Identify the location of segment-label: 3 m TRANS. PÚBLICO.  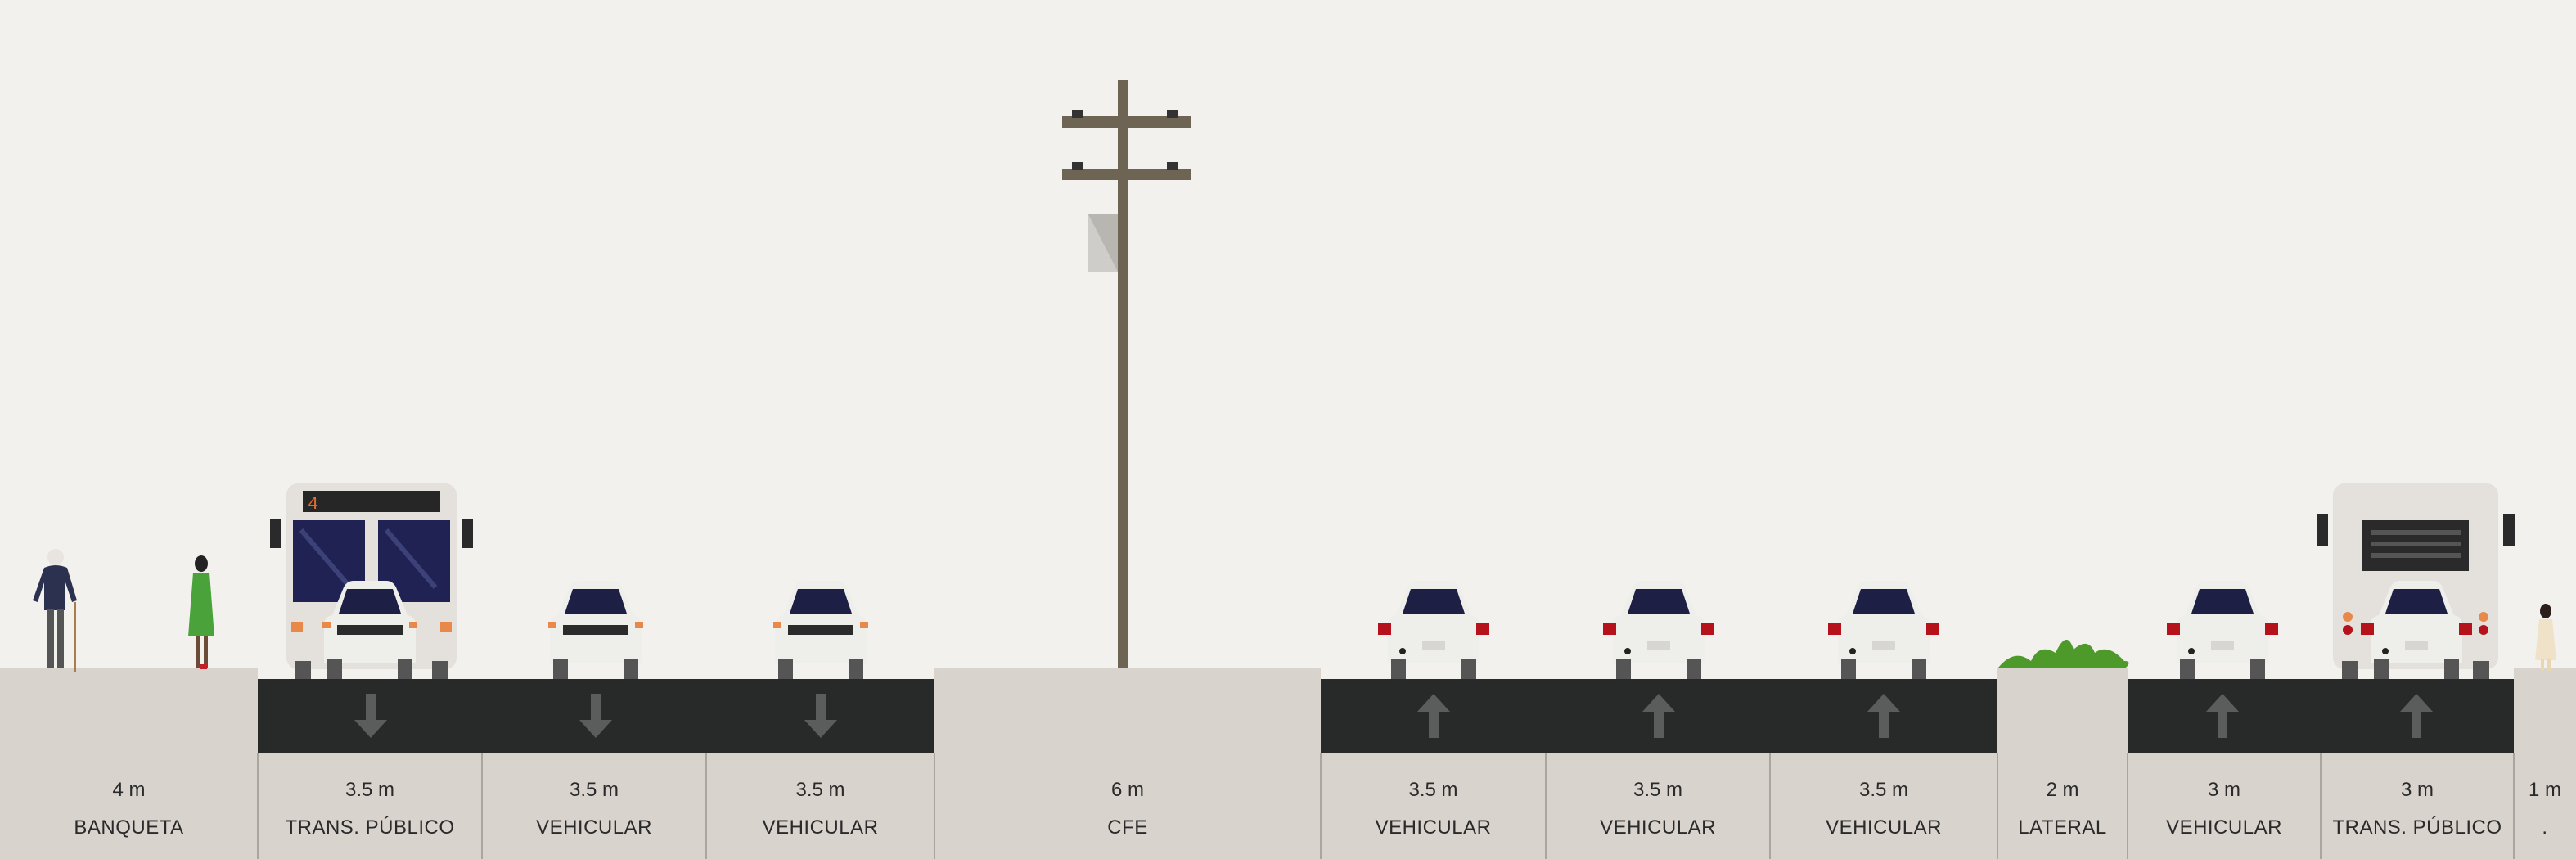
(2417, 806).